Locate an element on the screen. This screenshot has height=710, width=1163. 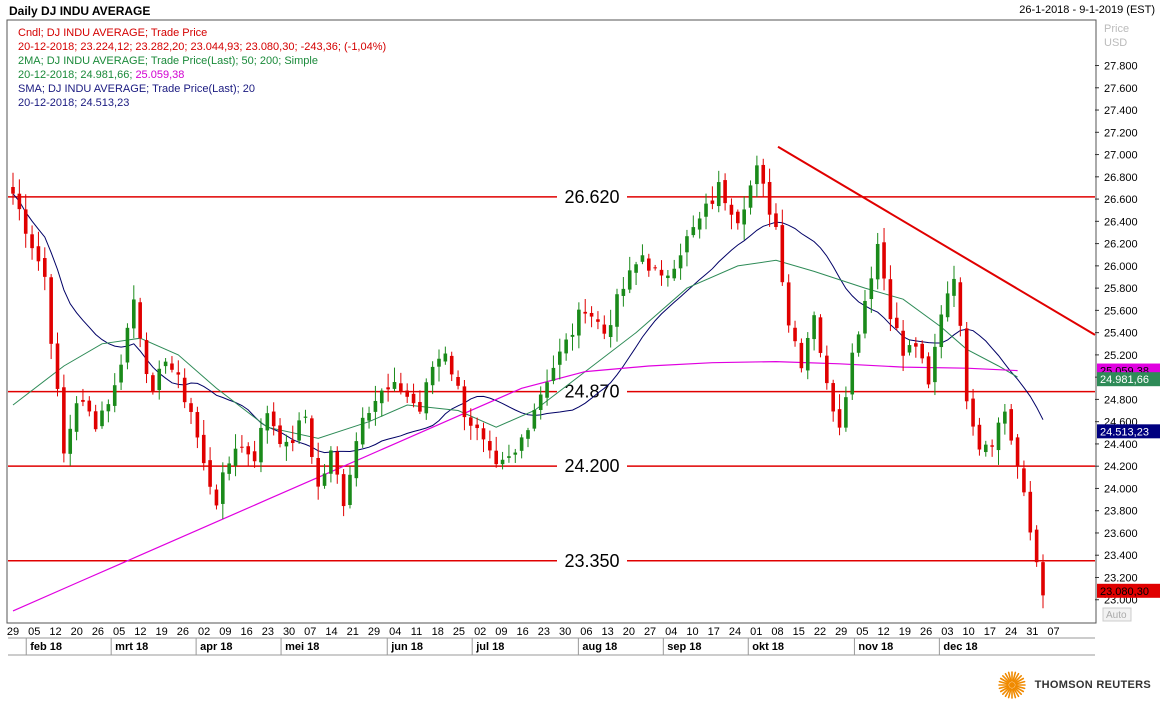
legend-text: Cndl; DJ INDU AVERAGE; Trade Price is located at coordinates (113, 33).